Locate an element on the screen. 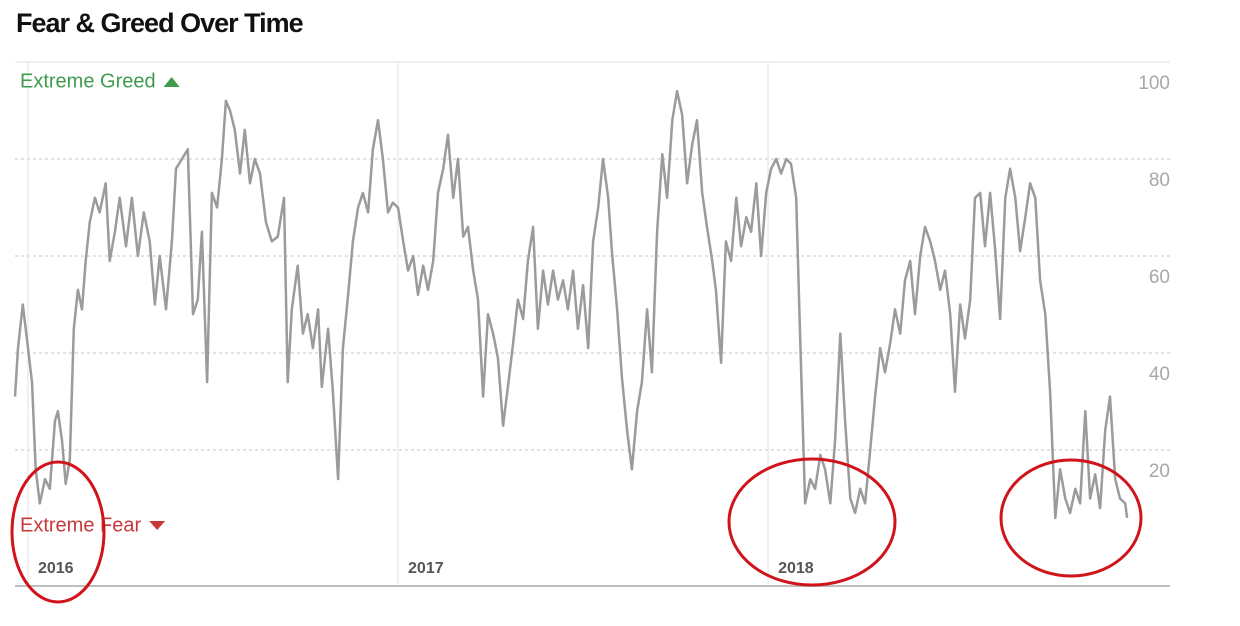  y-tick-label: 80 is located at coordinates (1159, 180).